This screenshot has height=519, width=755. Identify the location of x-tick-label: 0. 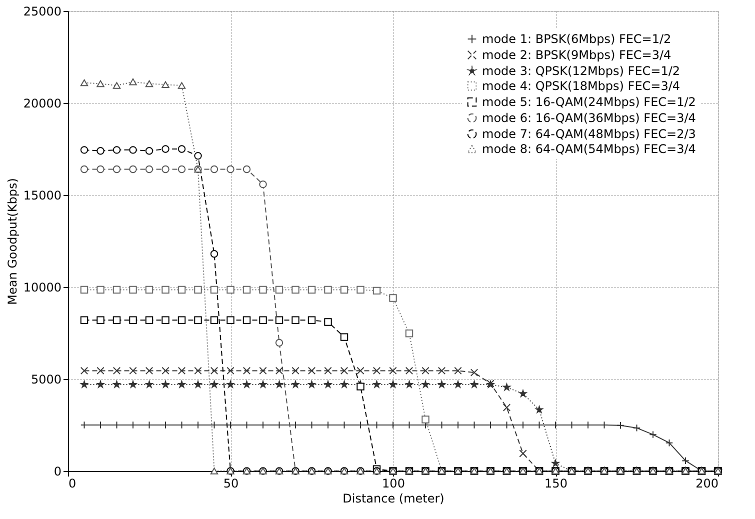
(72, 483).